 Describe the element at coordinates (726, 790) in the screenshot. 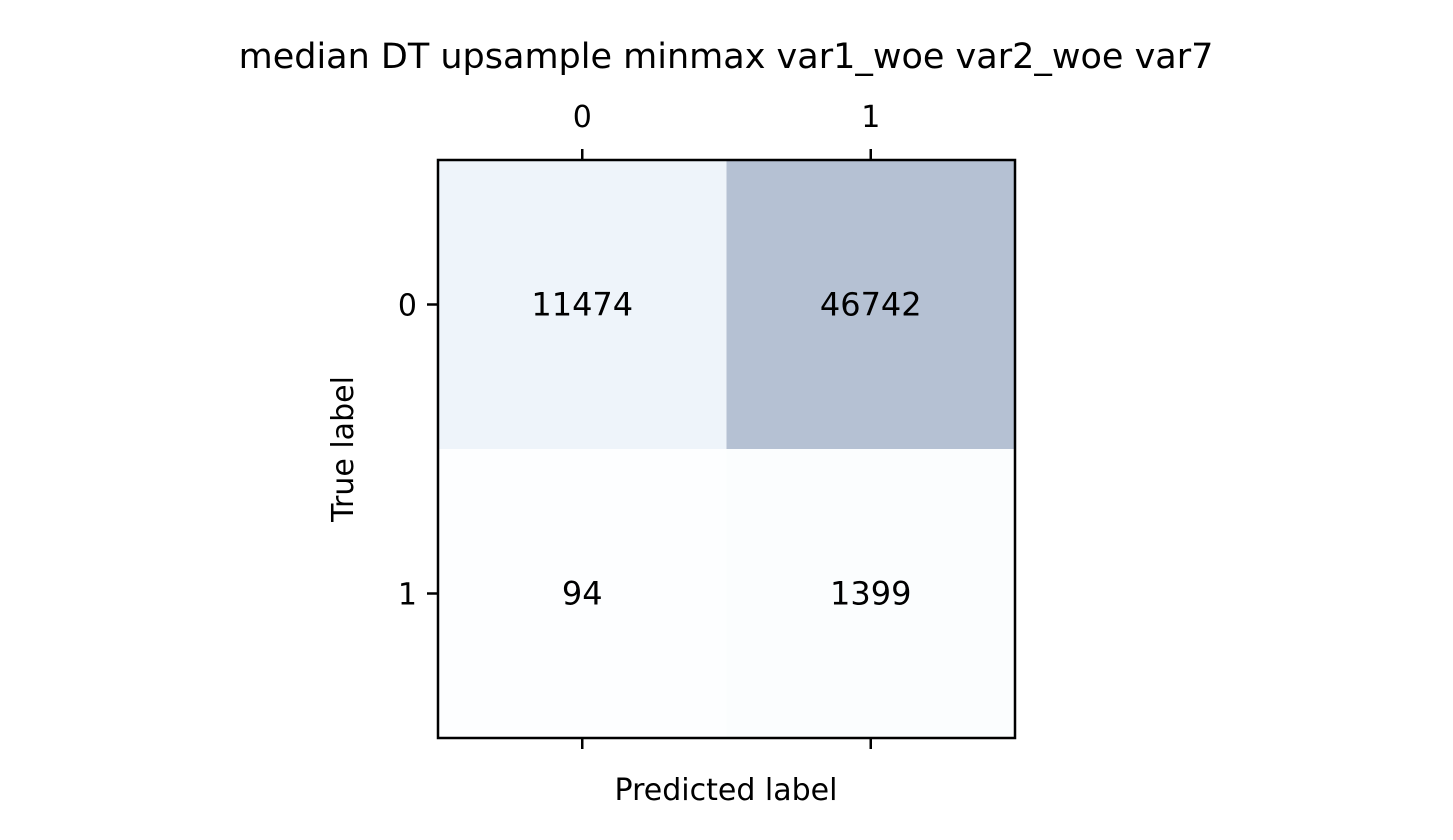

I see `x-axis-label: Predicted label` at that location.